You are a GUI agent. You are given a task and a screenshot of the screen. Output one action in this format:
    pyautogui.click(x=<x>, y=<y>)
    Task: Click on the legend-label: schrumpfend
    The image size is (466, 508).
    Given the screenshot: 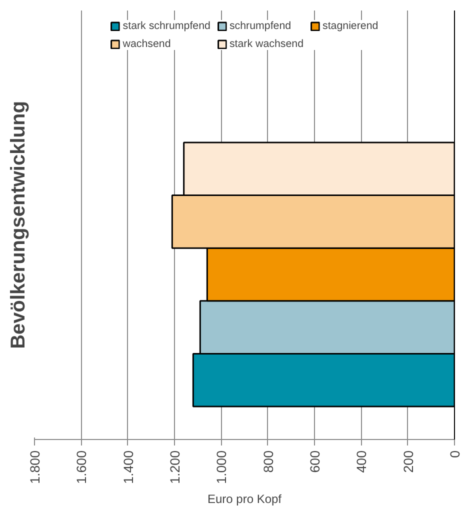 What is the action you would take?
    pyautogui.click(x=260, y=26)
    